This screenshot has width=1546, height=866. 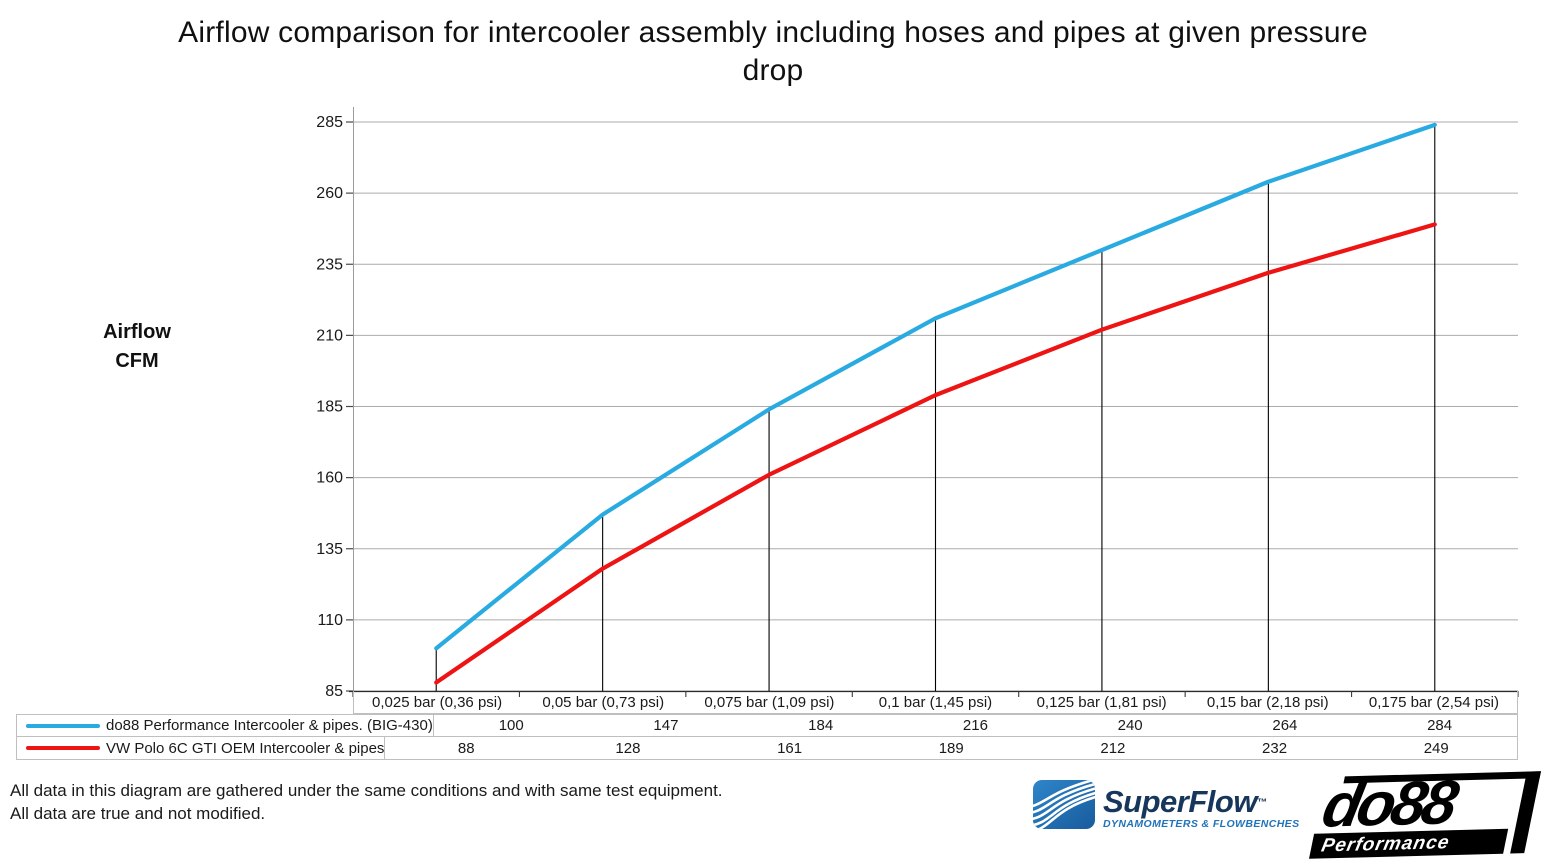 I want to click on x-axis-label: 0,025 bar (0,36 psi), so click(x=437, y=702).